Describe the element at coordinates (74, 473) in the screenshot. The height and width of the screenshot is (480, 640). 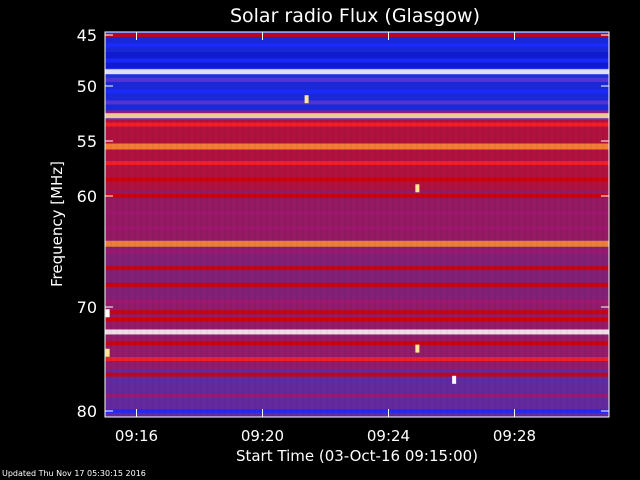
I see `updated-timestamp: Updated Thu Nov 17 05:30:15 2016` at that location.